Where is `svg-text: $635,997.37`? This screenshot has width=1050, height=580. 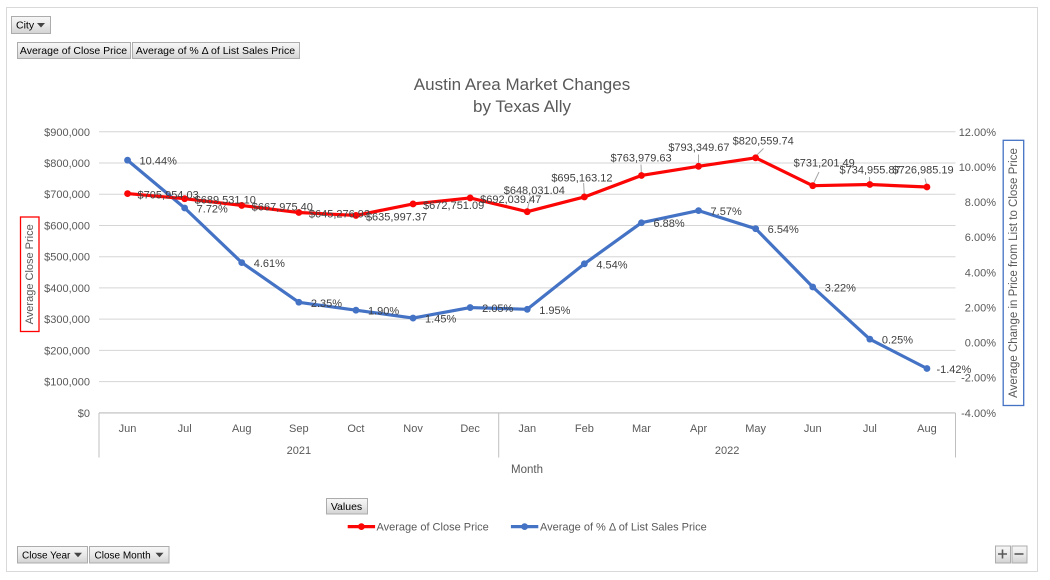
svg-text: $635,997.37 is located at coordinates (396, 217).